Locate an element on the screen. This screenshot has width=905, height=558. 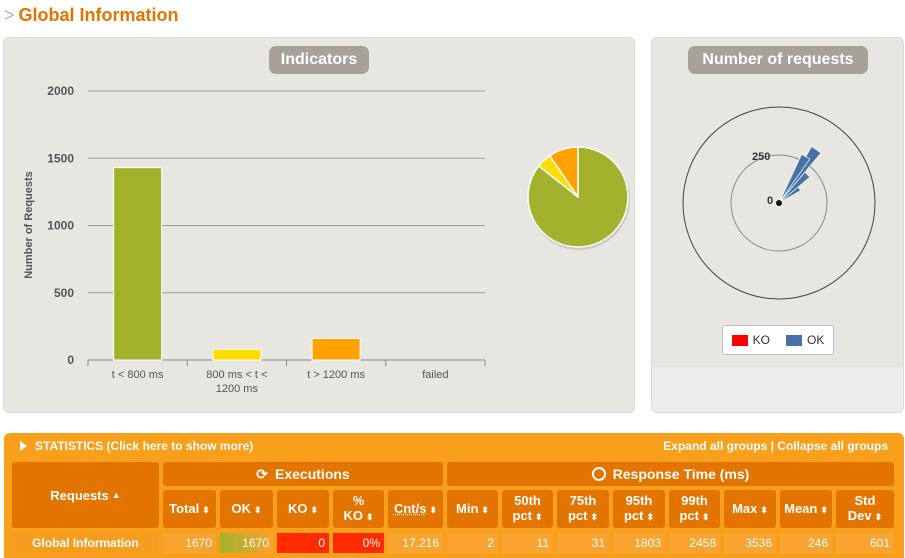
y-tick-label: 1500 is located at coordinates (60, 158).